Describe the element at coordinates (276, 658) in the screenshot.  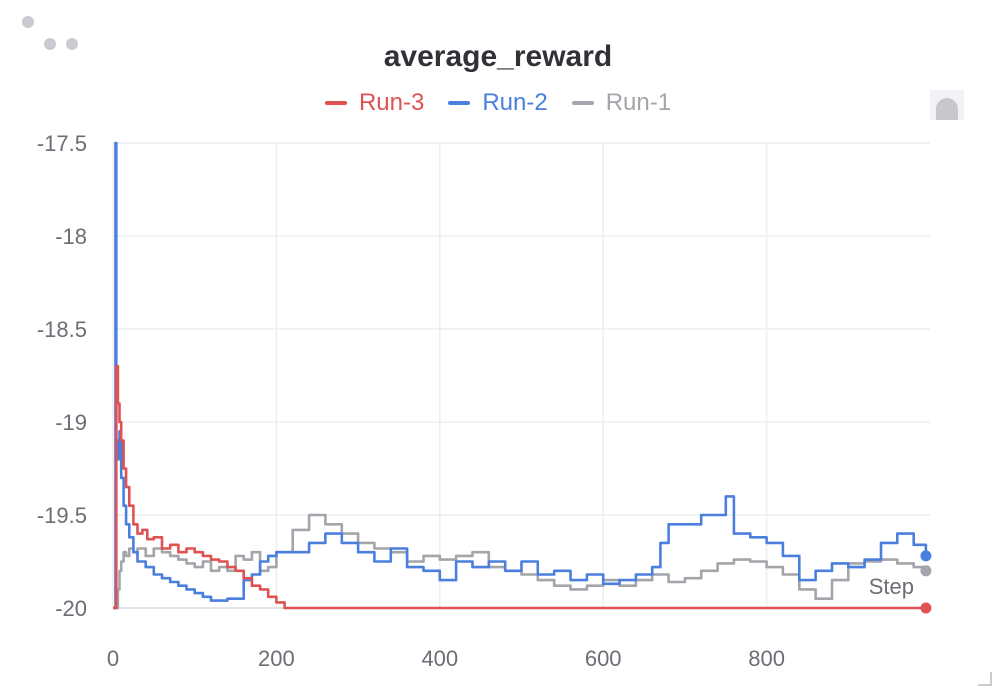
I see `x-tick-label: 200` at that location.